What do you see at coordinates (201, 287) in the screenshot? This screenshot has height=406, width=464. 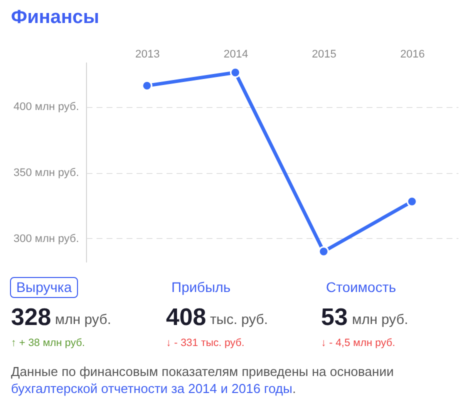 I see `text: Прибыль` at bounding box center [201, 287].